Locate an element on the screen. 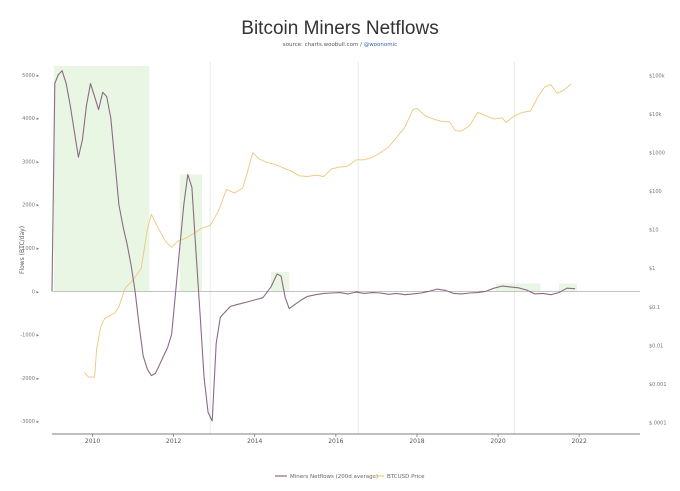  left-y-tick-label: -1000 ▸ is located at coordinates (29, 336).